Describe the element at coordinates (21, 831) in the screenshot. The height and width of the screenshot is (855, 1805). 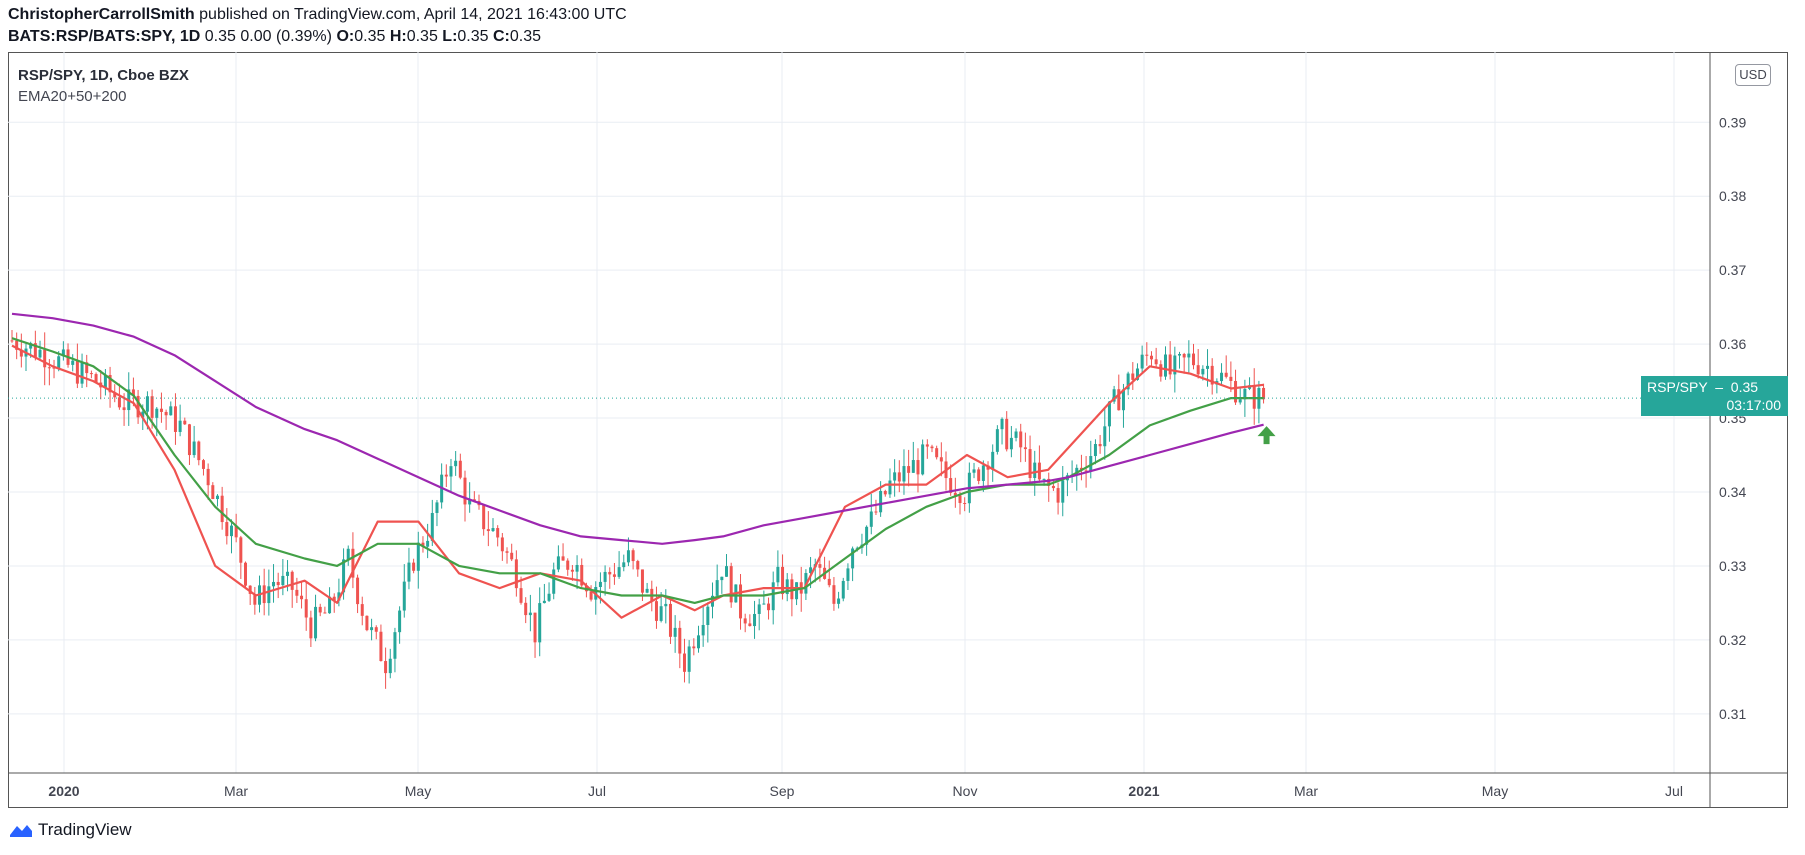
I see `tradingview-logo-icon` at that location.